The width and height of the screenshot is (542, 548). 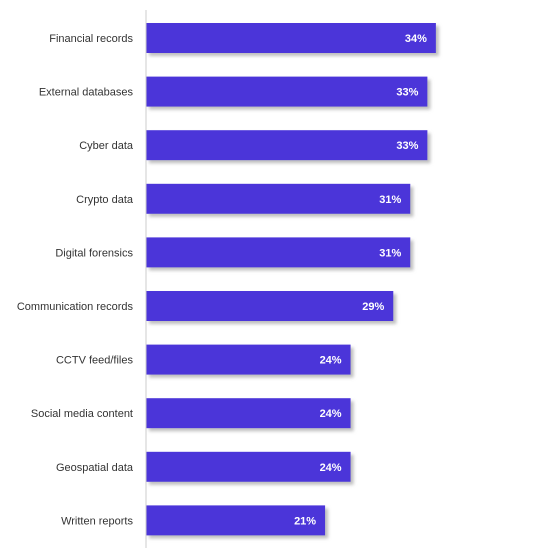 I want to click on bar-row: Crypto data 31%, so click(x=243, y=198).